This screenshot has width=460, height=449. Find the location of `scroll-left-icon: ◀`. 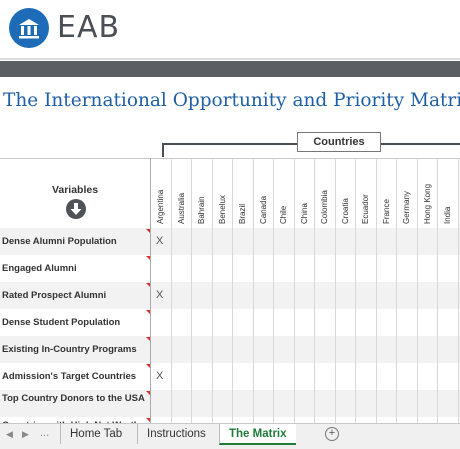

scroll-left-icon: ◀ is located at coordinates (9, 434).